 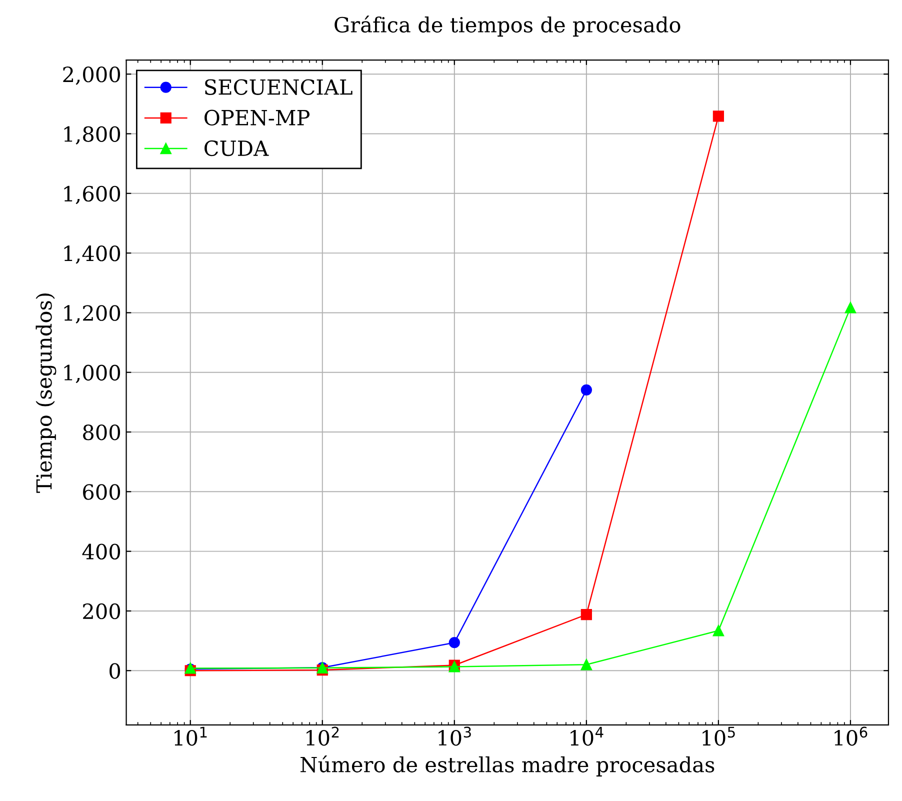 I want to click on legend-label: SECUENCIAL, so click(x=278, y=87).